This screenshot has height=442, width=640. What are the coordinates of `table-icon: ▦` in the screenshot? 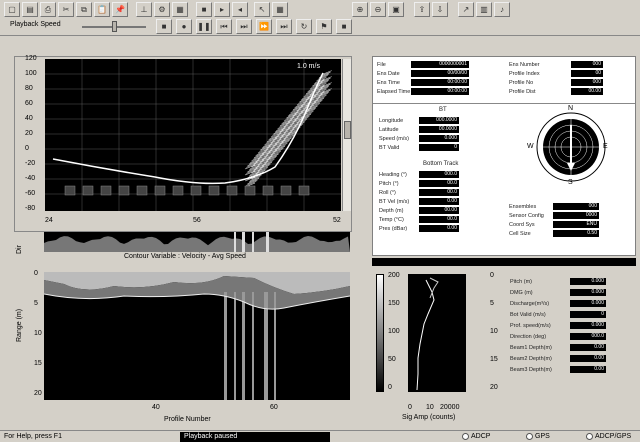 It's located at (280, 9).